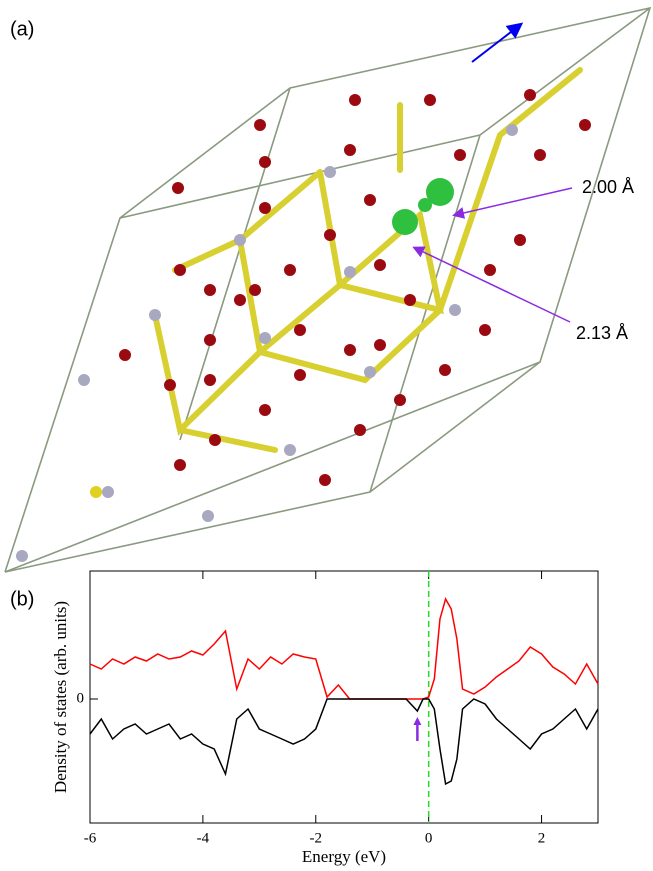 Image resolution: width=653 pixels, height=871 pixels. What do you see at coordinates (344, 856) in the screenshot?
I see `x-axis-title: Energy (eV)` at bounding box center [344, 856].